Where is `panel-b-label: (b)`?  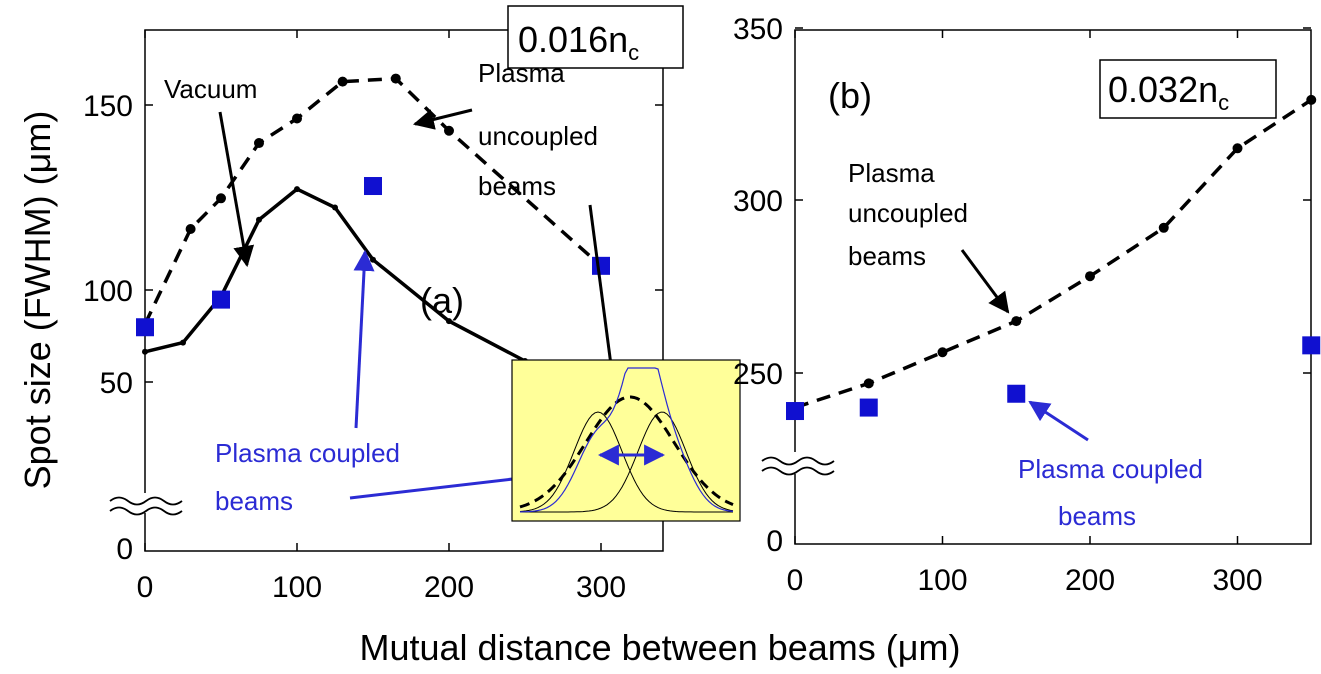 panel-b-label: (b) is located at coordinates (850, 95).